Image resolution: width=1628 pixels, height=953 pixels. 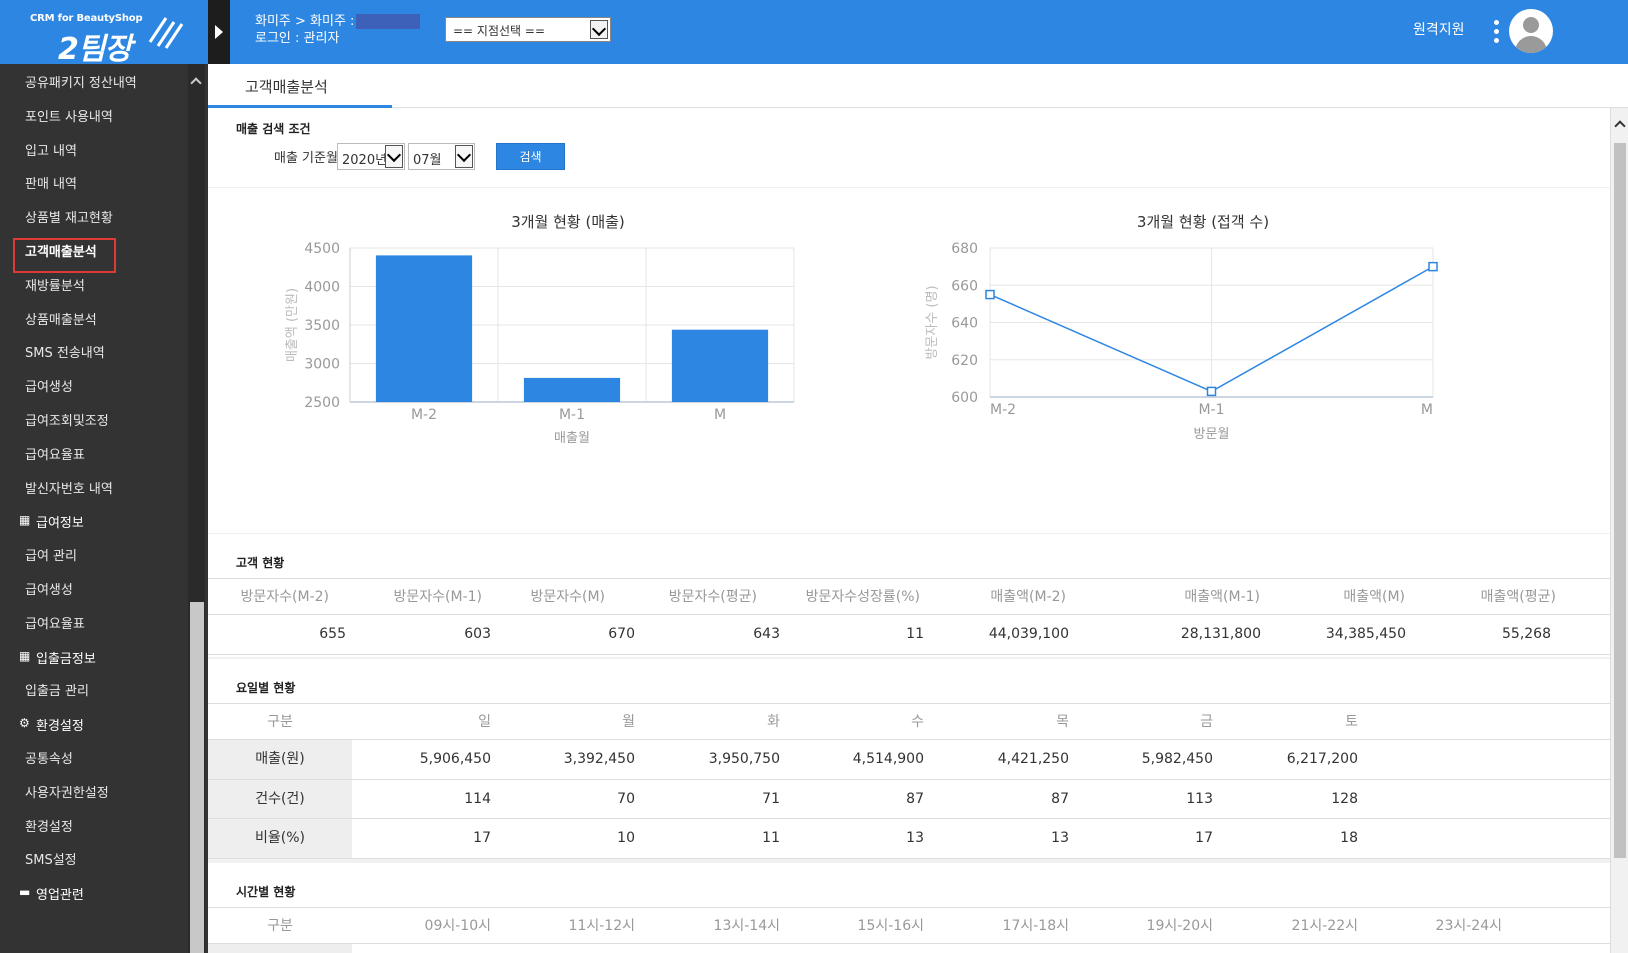 I want to click on sidebar-item: ⚙ 환경설정, so click(x=94, y=723).